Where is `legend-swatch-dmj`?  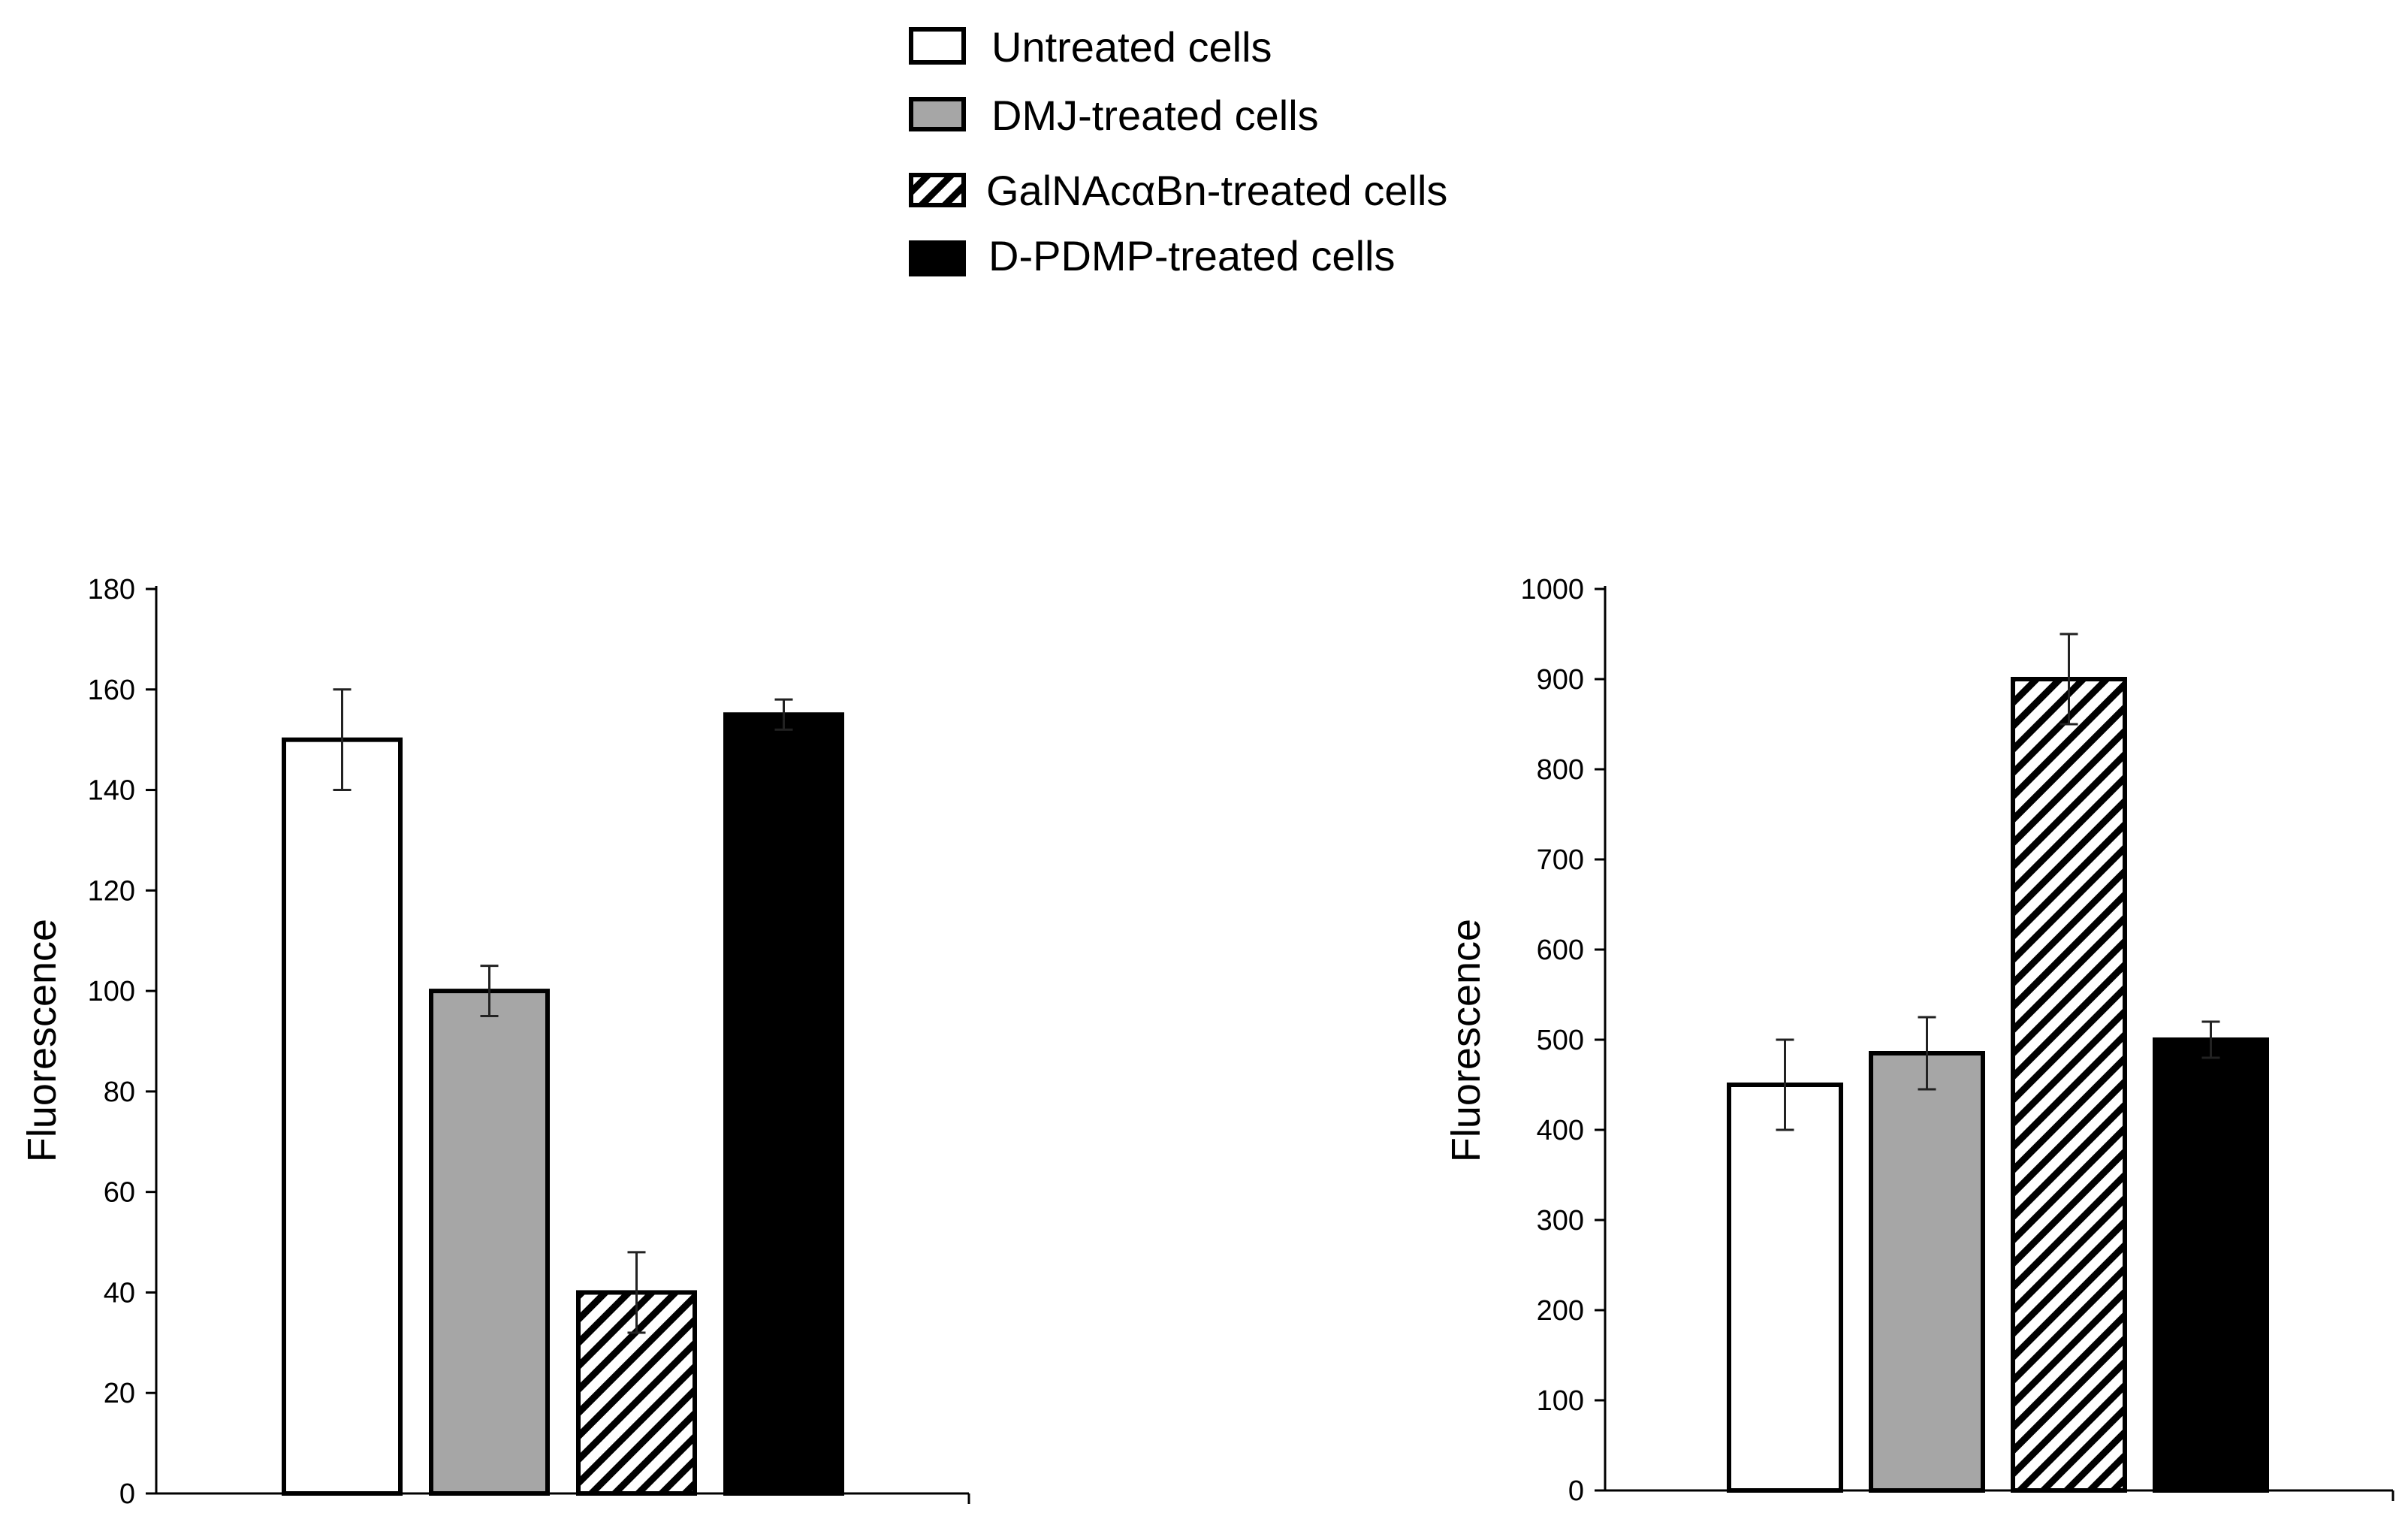 legend-swatch-dmj is located at coordinates (937, 114).